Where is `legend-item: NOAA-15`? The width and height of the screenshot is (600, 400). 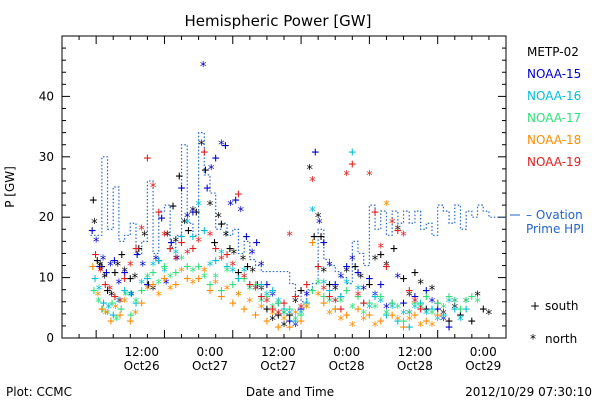 legend-item: NOAA-15 is located at coordinates (554, 74).